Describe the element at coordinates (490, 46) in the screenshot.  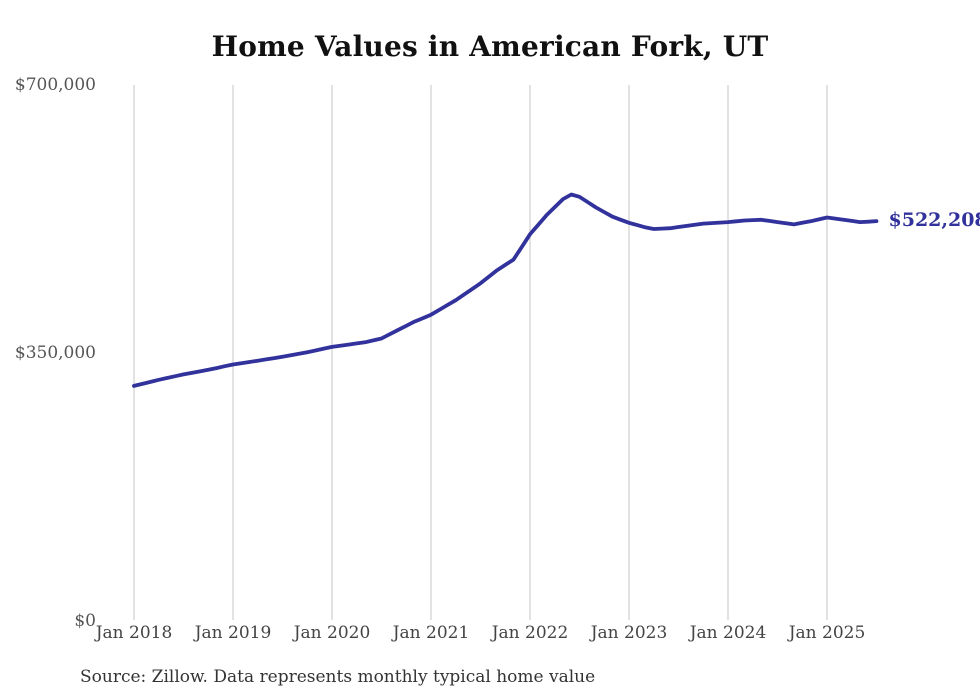
I see `chart-title: Home Values in American Fork, UT` at that location.